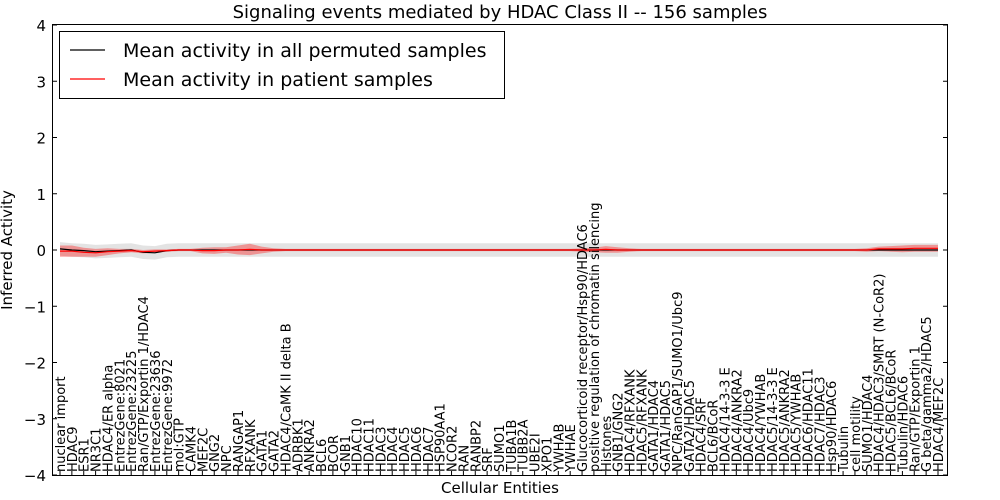 The height and width of the screenshot is (500, 1000). What do you see at coordinates (488, 459) in the screenshot?
I see `x-tick-label: SRF` at bounding box center [488, 459].